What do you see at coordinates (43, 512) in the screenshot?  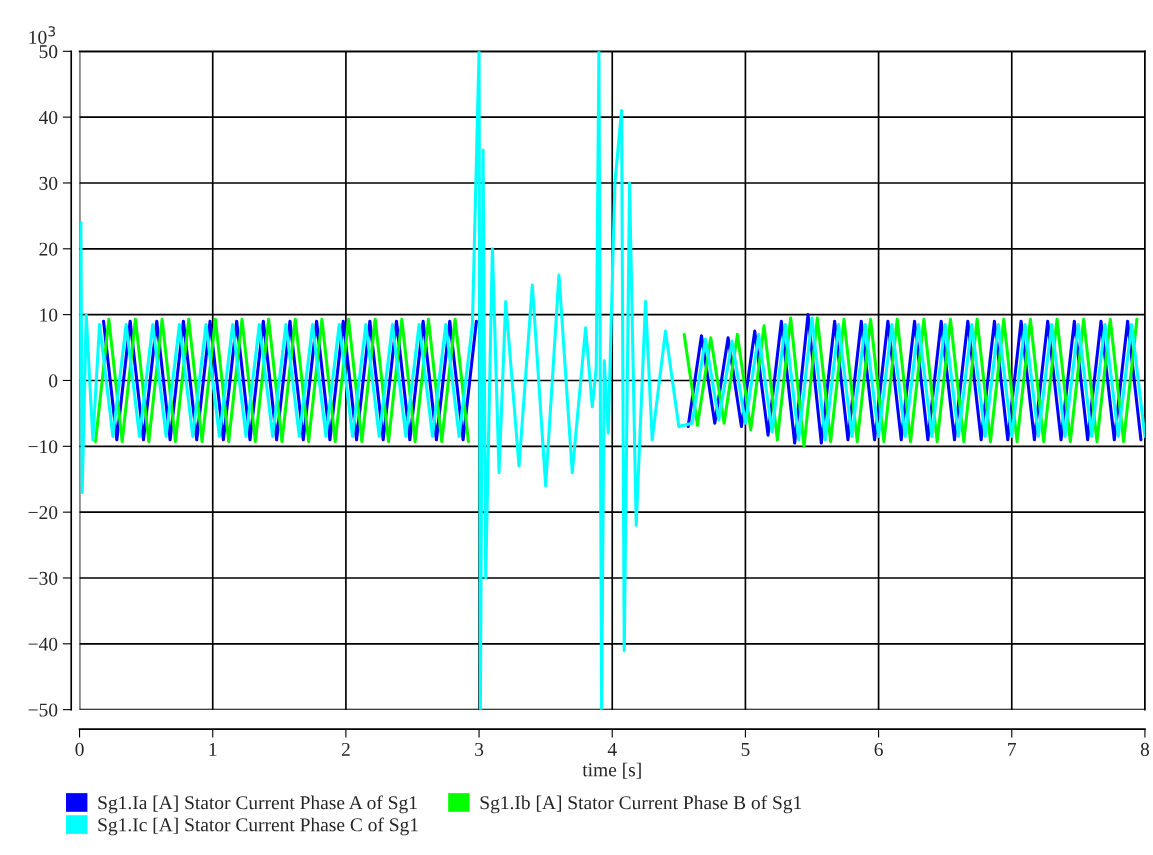 I see `y-tick-label: −20` at bounding box center [43, 512].